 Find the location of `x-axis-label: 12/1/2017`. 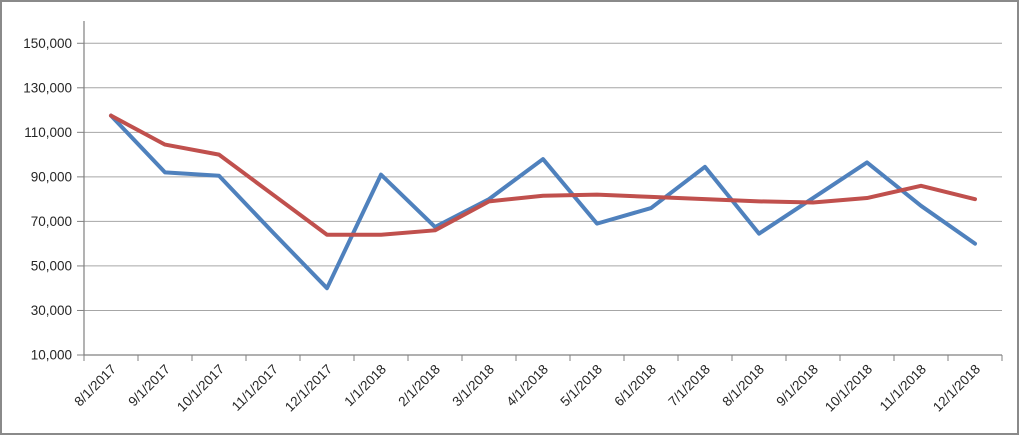

x-axis-label: 12/1/2017 is located at coordinates (308, 388).